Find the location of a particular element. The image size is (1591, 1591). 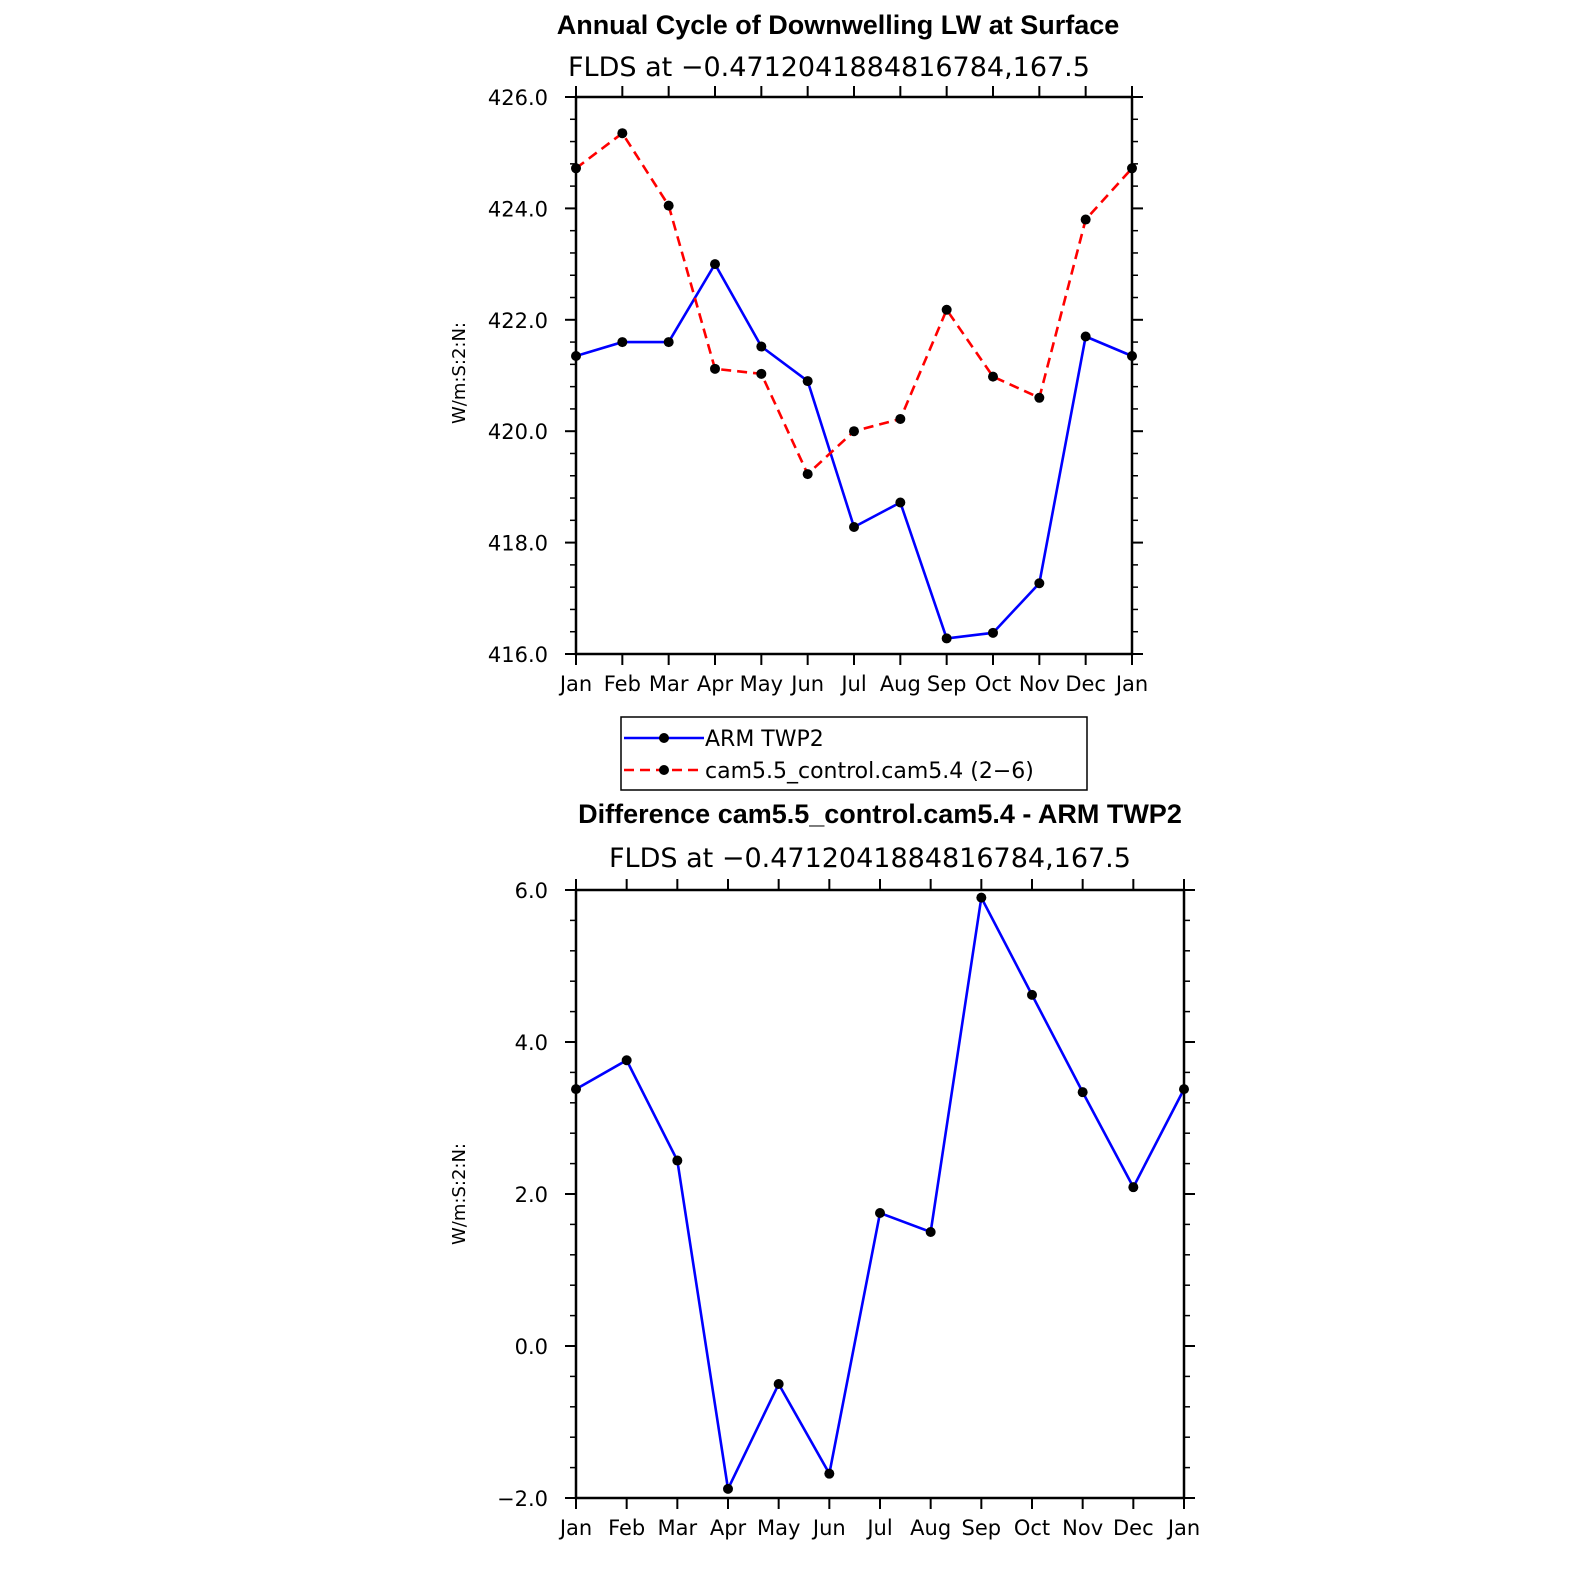

chart-top-xtick-label: Nov is located at coordinates (1039, 684).